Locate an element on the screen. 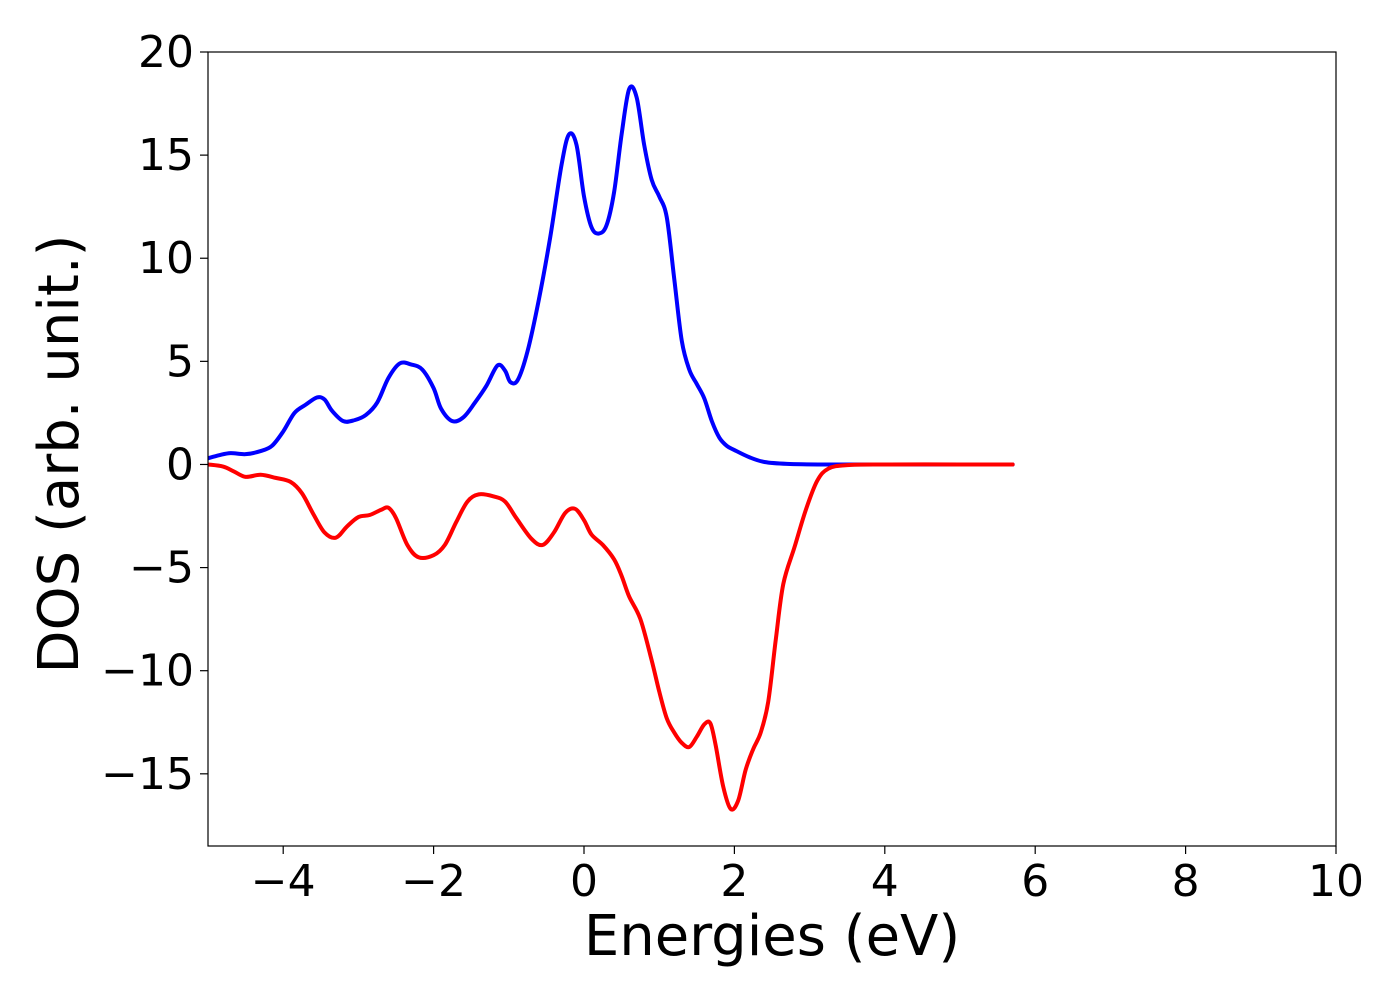 The image size is (1400, 1004). y-axis-label: DOS (arb. unit.) is located at coordinates (59, 453).